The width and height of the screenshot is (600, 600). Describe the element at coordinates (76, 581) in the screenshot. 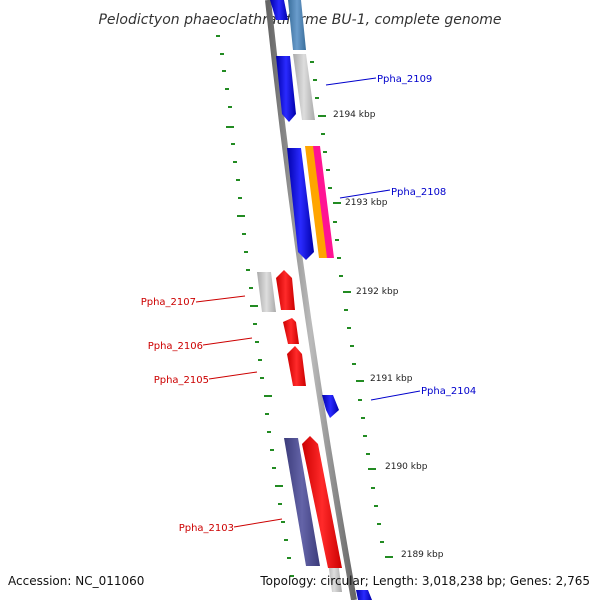

I see `accession-text: Accession: NC_011060` at that location.